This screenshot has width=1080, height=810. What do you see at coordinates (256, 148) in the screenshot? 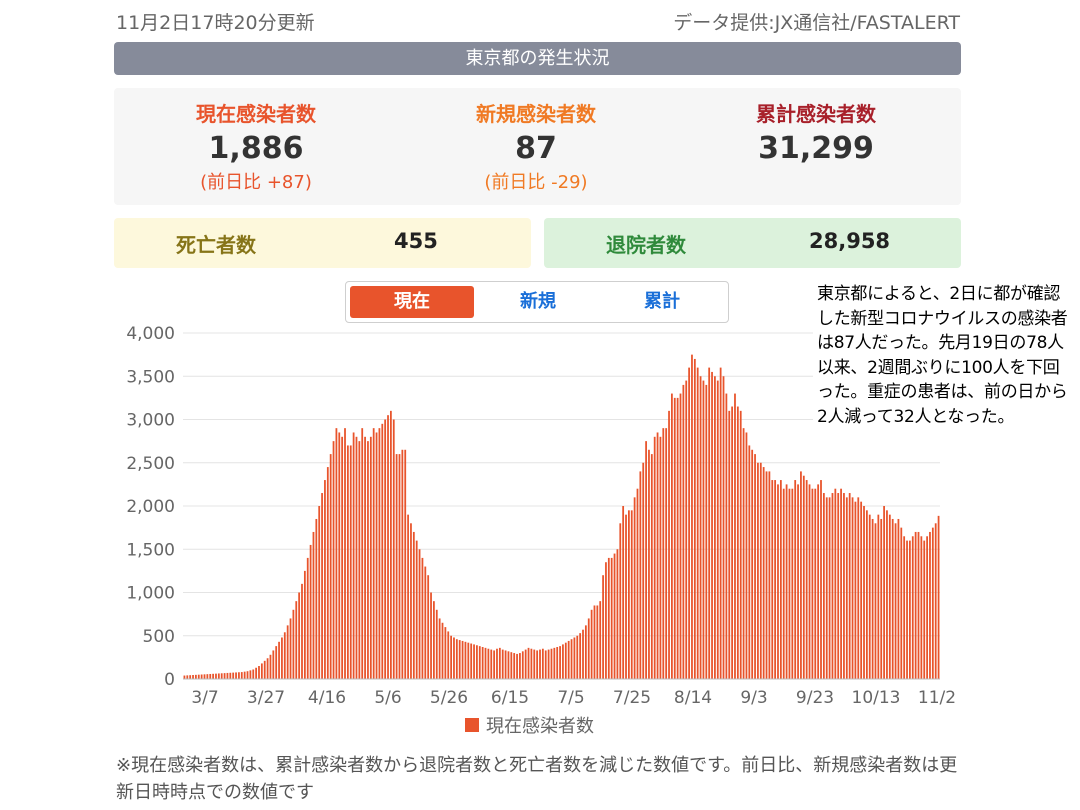
I see `stat-current-value: 1,886` at bounding box center [256, 148].